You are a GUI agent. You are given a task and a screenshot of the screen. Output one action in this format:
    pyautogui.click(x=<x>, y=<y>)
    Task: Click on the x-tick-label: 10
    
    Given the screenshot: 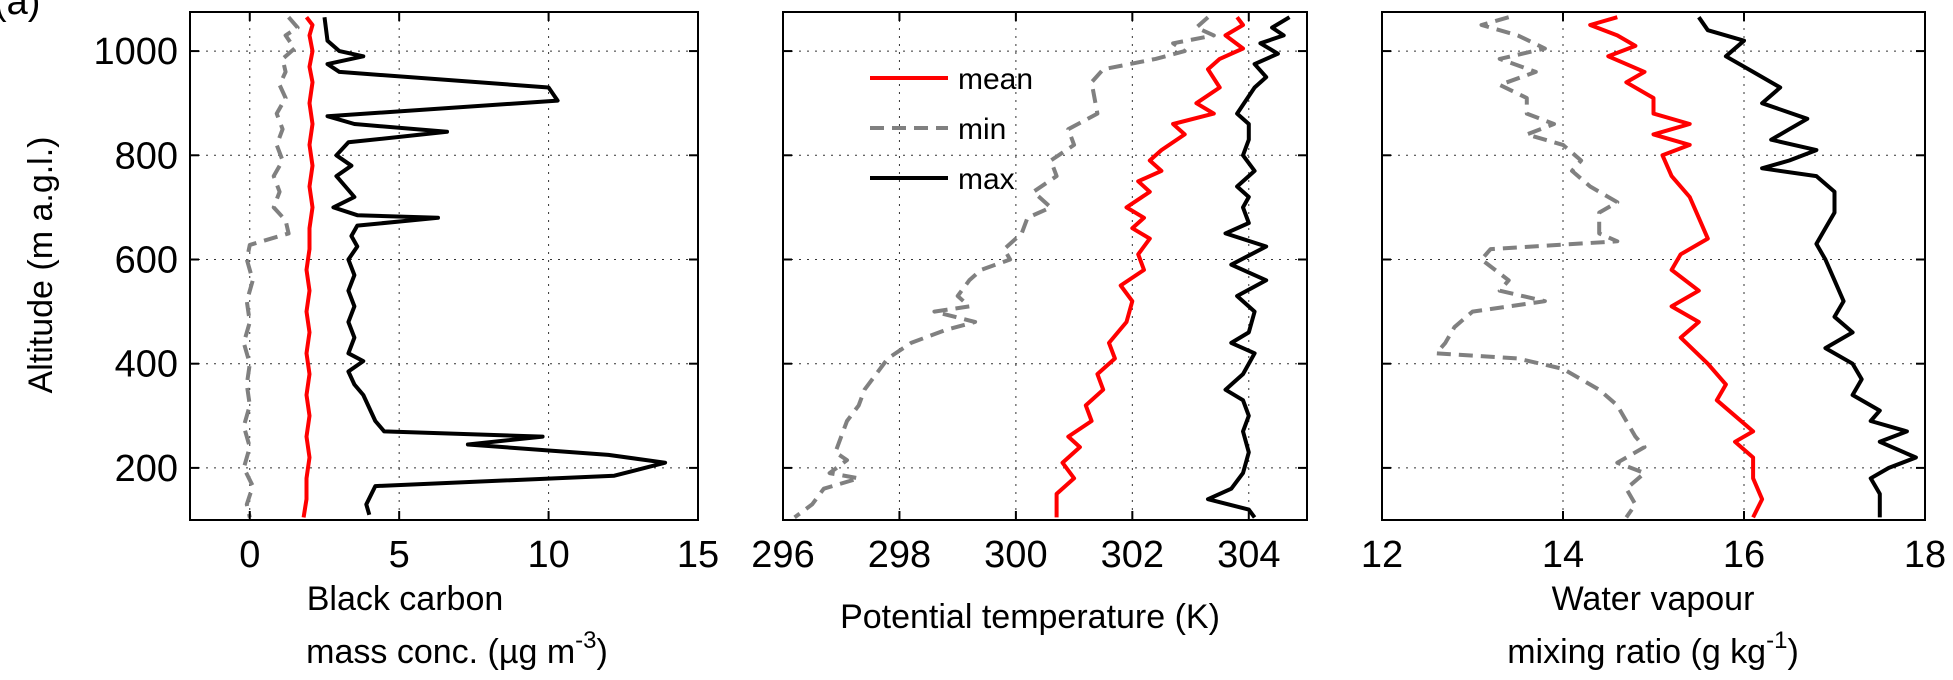 What is the action you would take?
    pyautogui.click(x=548, y=555)
    